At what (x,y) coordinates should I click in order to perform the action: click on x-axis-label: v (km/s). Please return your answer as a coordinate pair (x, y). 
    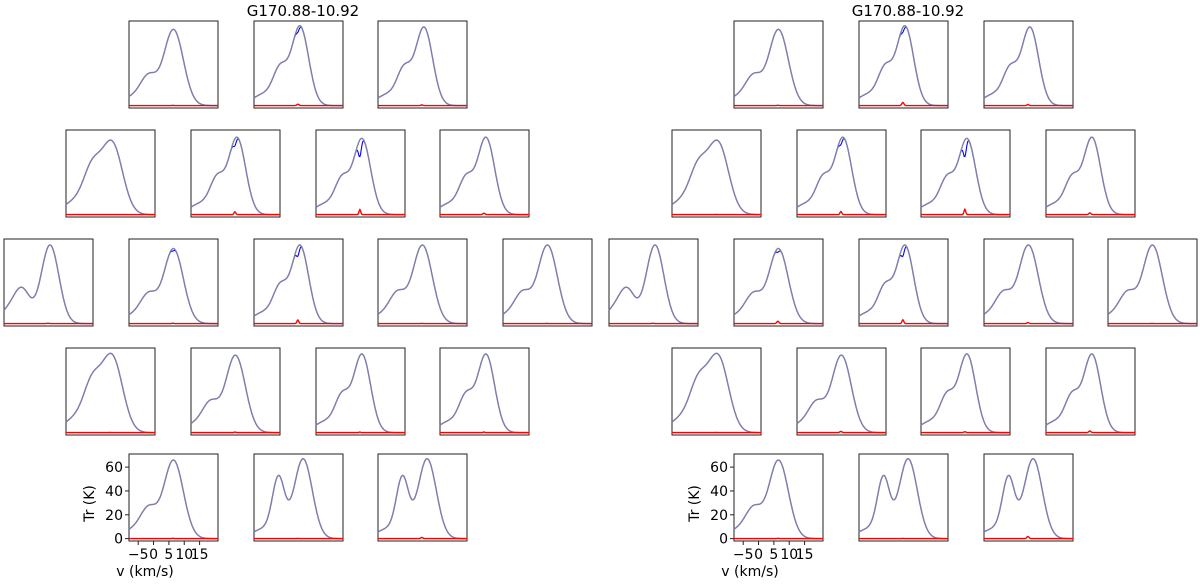
    Looking at the image, I should click on (144, 572).